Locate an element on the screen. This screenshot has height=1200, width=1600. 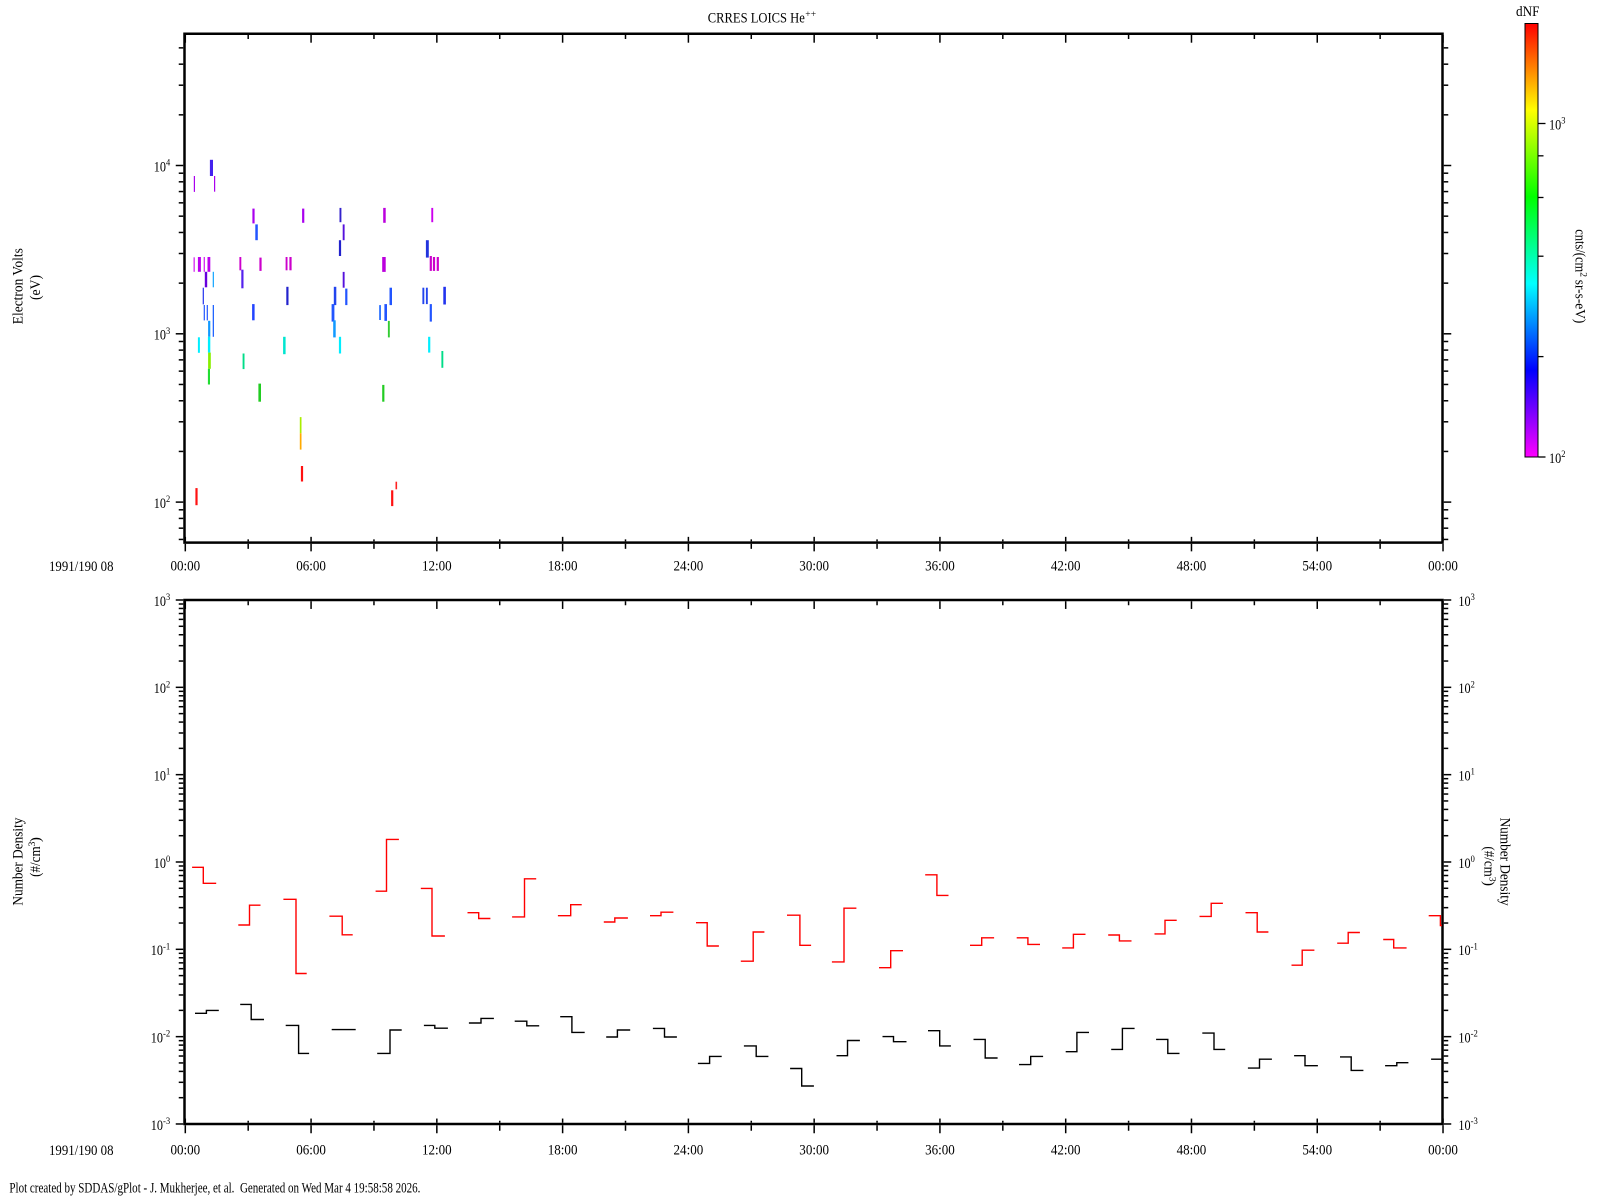
svg-text: sr-s-eV) is located at coordinates (1580, 299).